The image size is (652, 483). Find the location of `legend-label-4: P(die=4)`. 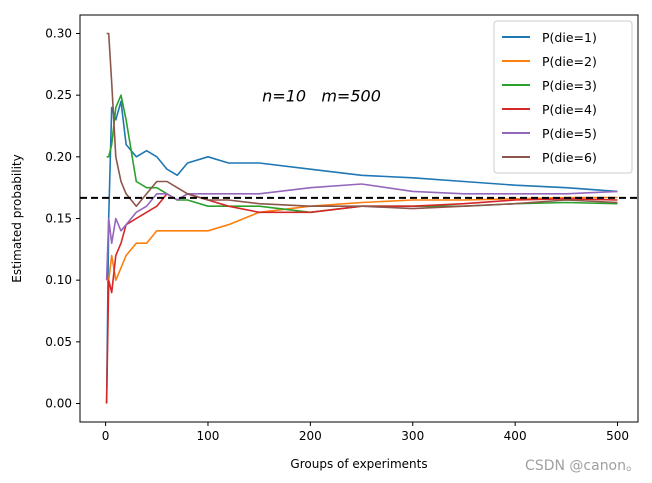

legend-label-4: P(die=4) is located at coordinates (569, 109).